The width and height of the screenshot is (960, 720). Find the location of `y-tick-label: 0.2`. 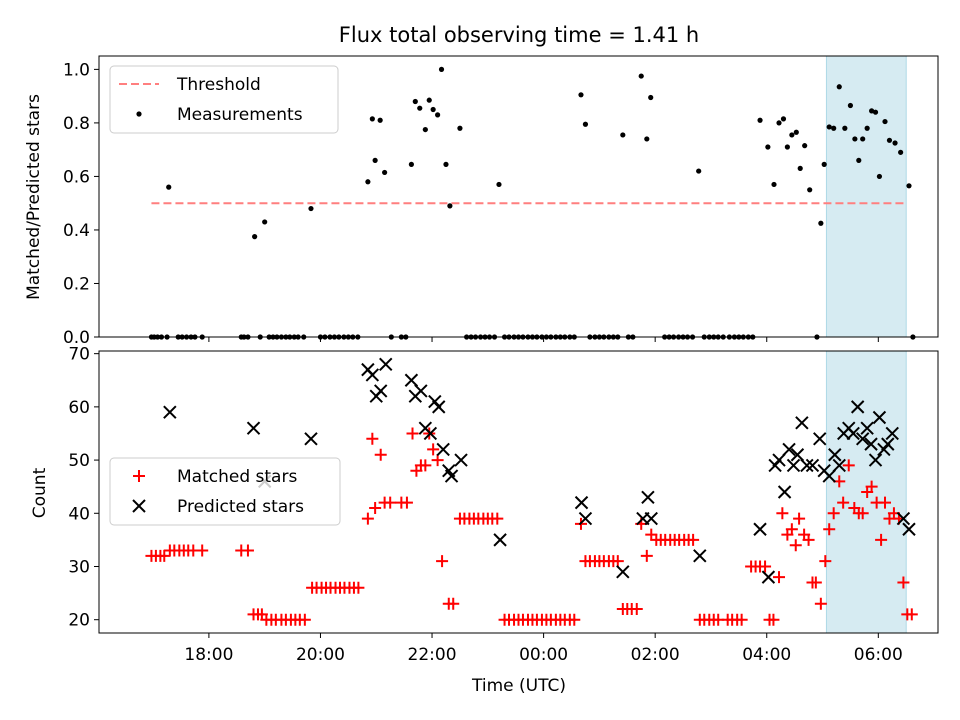

y-tick-label: 0.2 is located at coordinates (76, 284).